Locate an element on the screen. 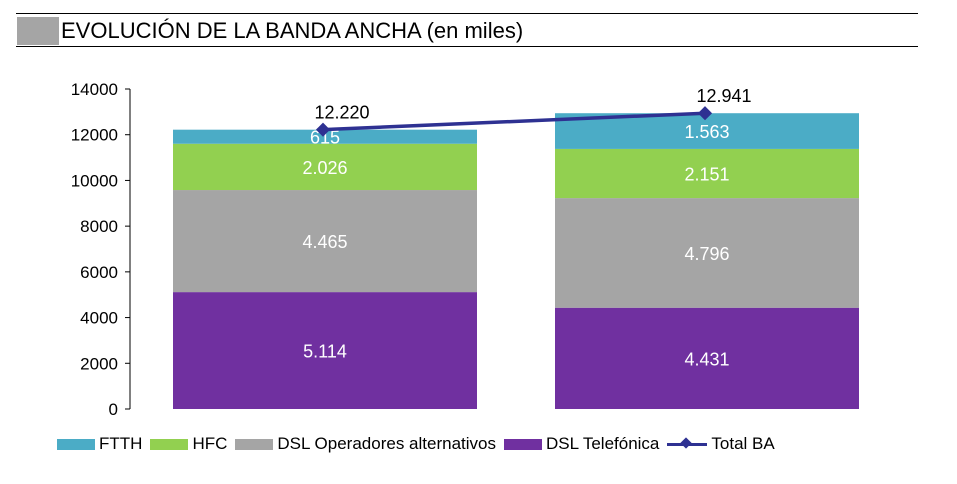 This screenshot has width=957, height=484. legend-item-dsl-alt: DSL Operadores alternativos is located at coordinates (365, 444).